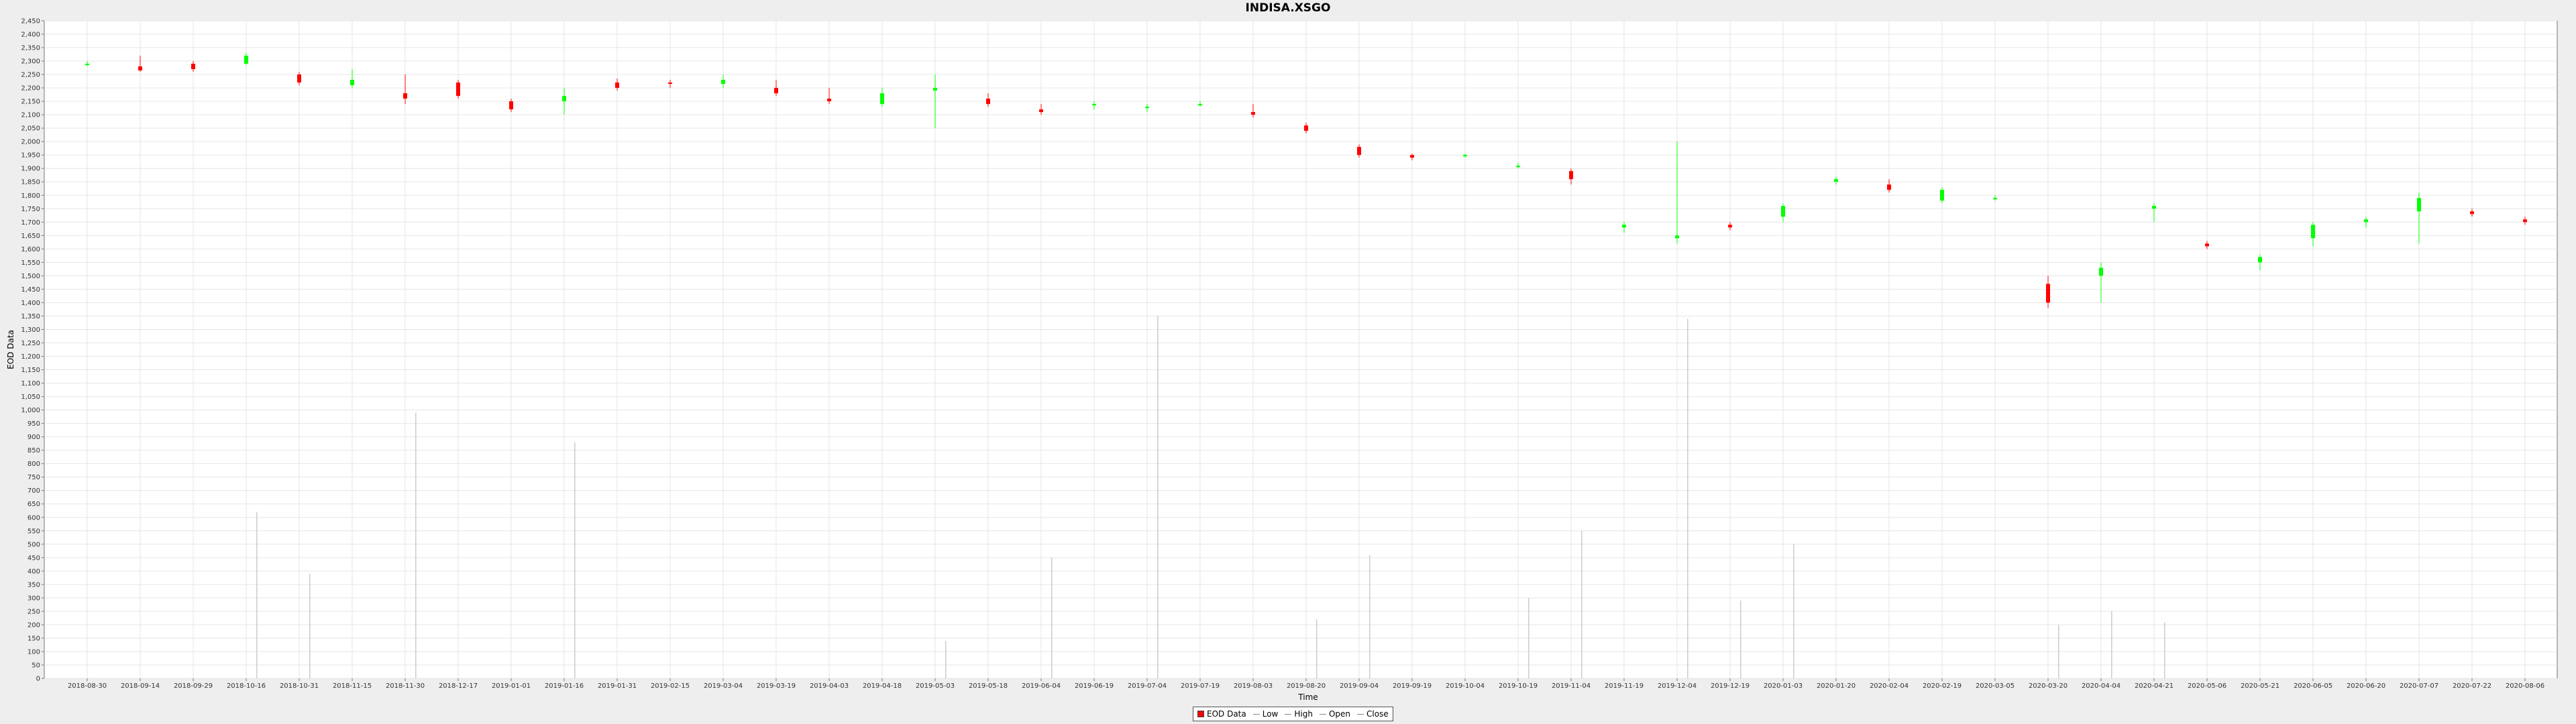  Describe the element at coordinates (34, 438) in the screenshot. I see `y-tick-label: 900` at that location.